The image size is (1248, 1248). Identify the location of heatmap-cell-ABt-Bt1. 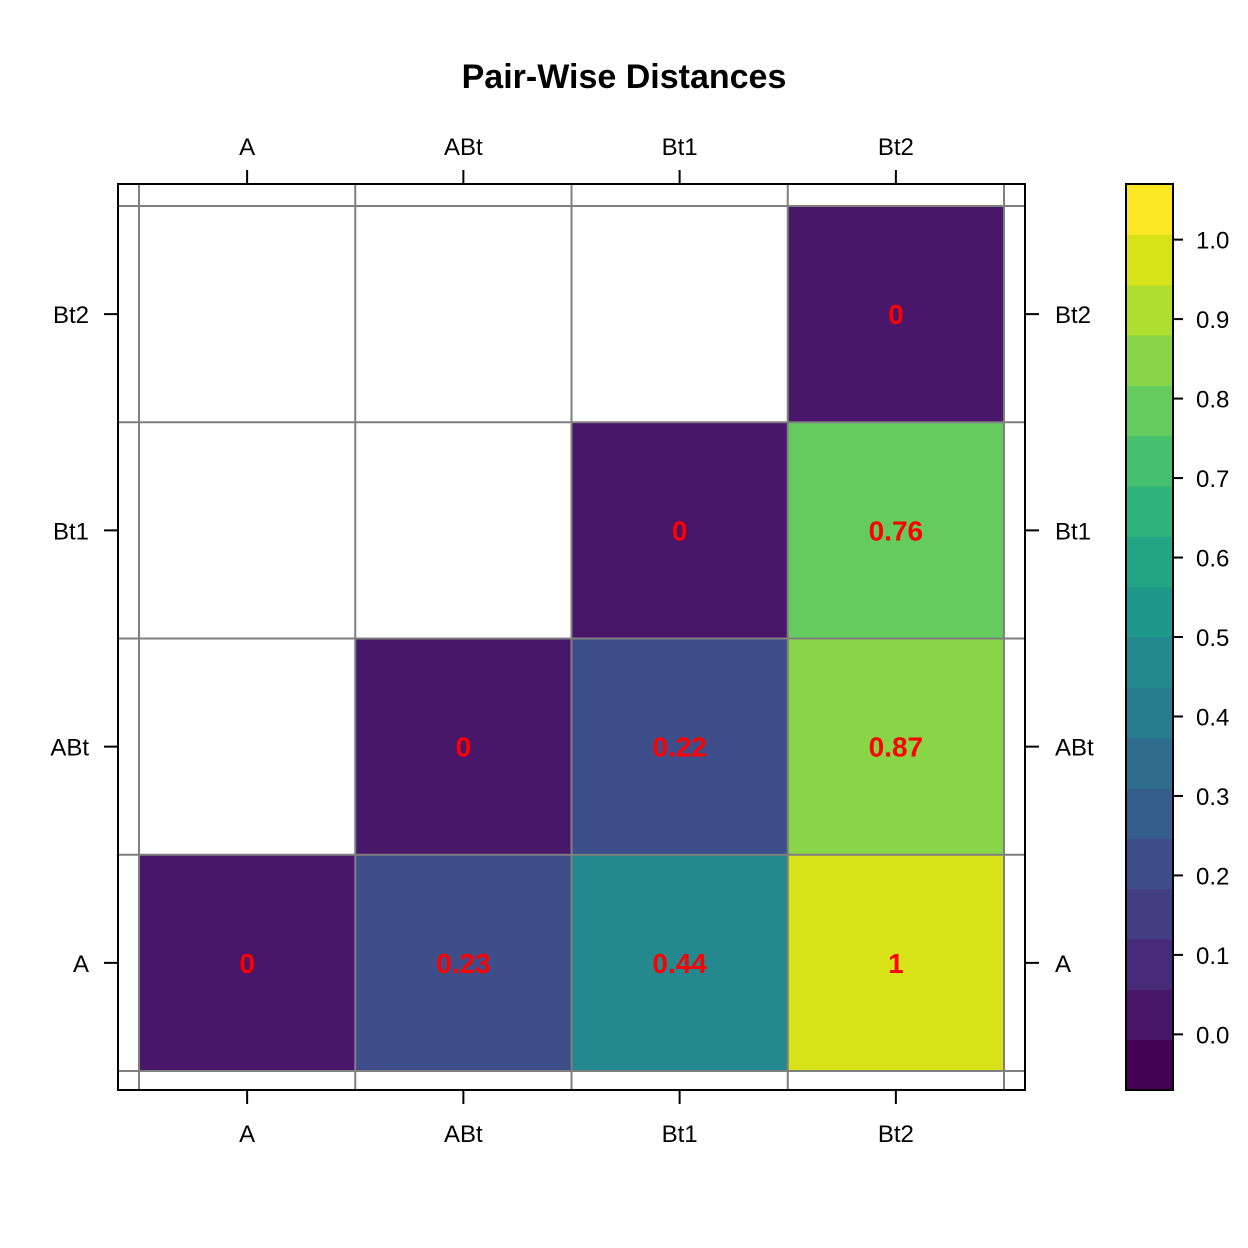
(679, 746).